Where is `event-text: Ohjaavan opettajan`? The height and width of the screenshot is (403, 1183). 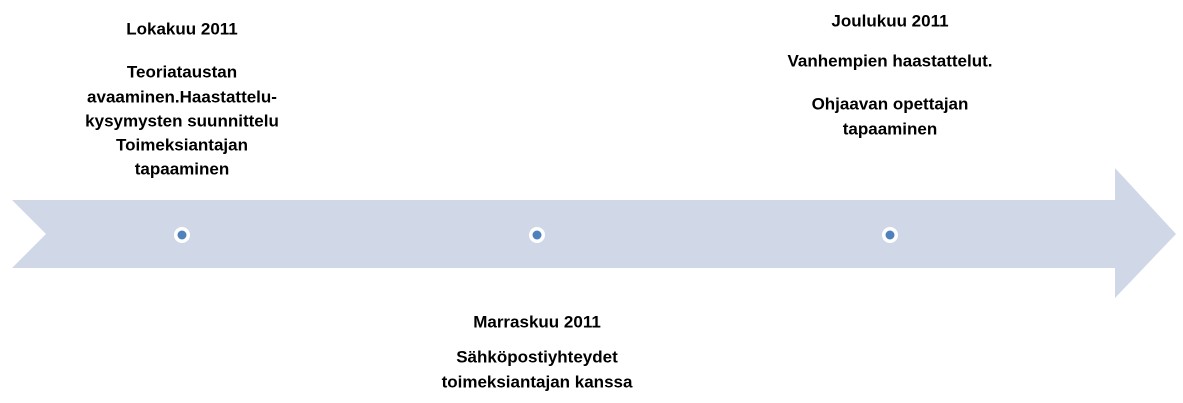
event-text: Ohjaavan opettajan is located at coordinates (890, 103).